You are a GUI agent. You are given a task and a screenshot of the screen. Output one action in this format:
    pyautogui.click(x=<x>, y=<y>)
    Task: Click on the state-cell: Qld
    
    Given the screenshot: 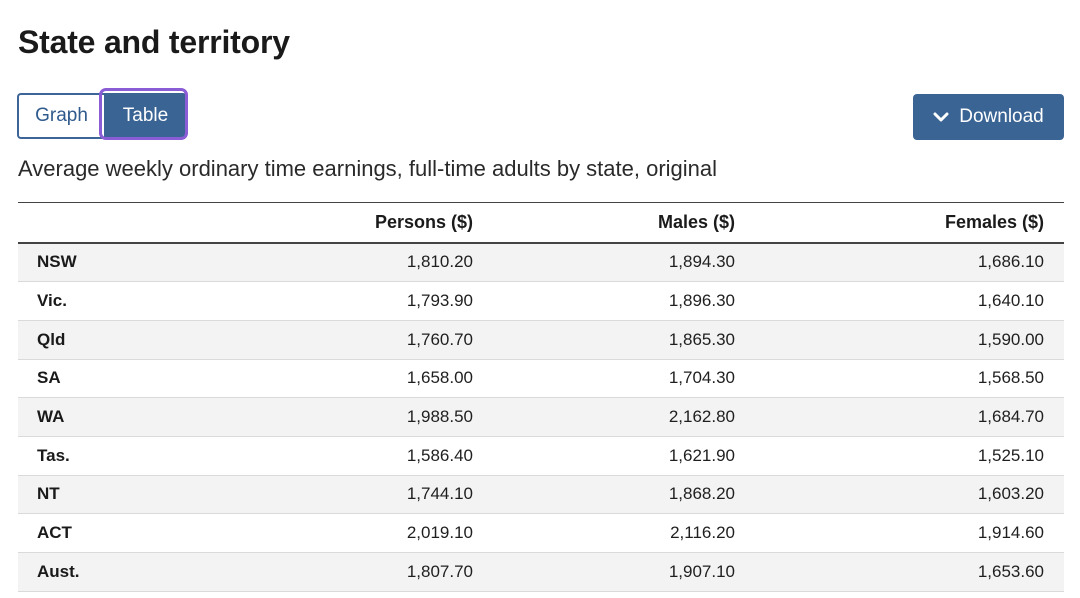 What is the action you would take?
    pyautogui.click(x=118, y=340)
    